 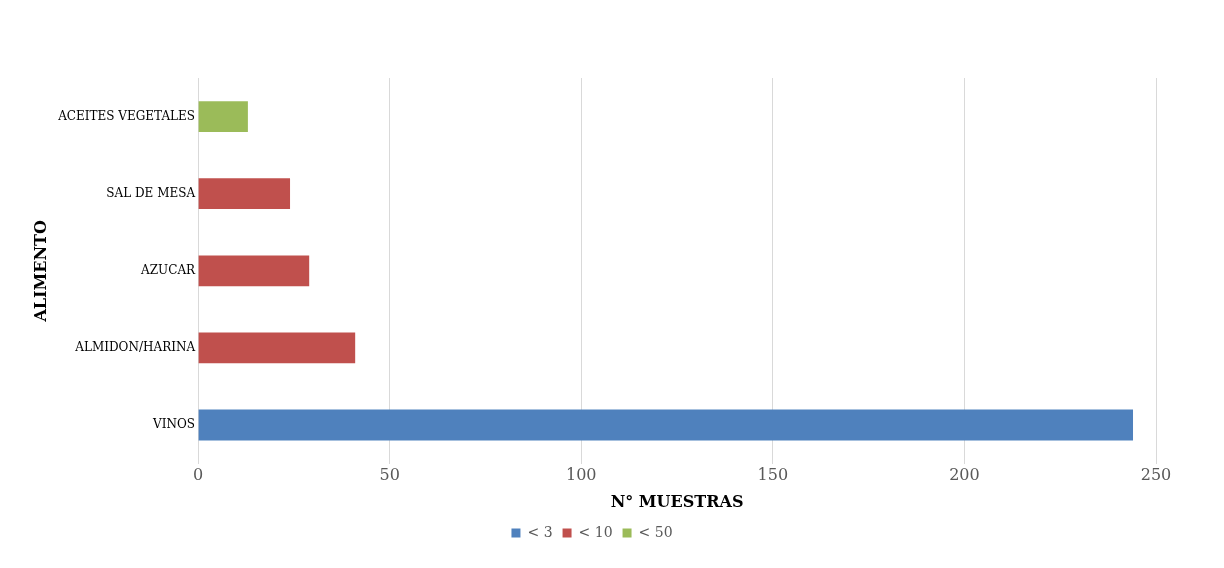 What do you see at coordinates (151, 192) in the screenshot?
I see `y-tick-label: SAL DE MESA` at bounding box center [151, 192].